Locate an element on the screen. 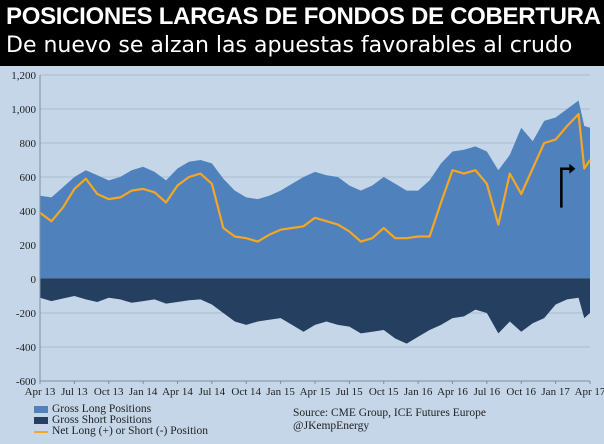 Image resolution: width=604 pixels, height=444 pixels. legend-swatch-long is located at coordinates (41, 409).